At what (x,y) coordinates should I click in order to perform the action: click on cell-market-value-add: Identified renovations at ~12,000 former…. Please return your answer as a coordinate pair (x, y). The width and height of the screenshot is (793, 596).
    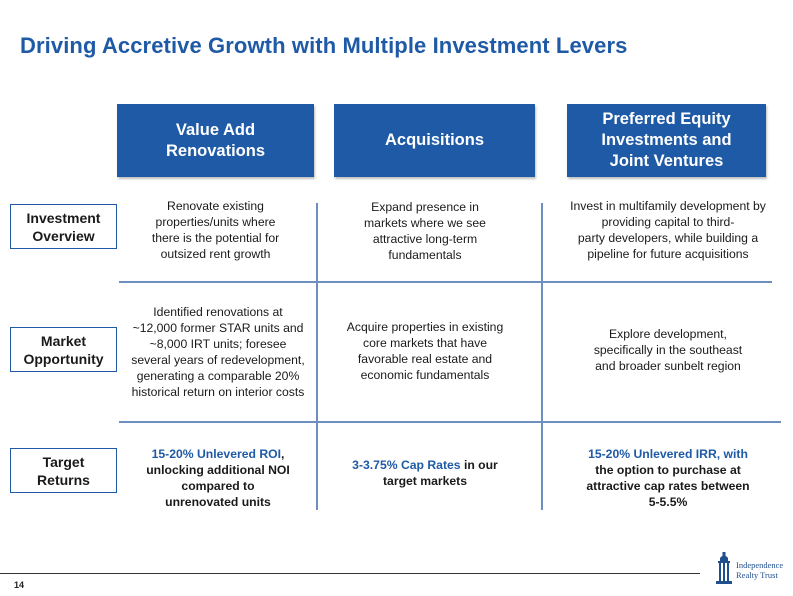
    Looking at the image, I should click on (218, 352).